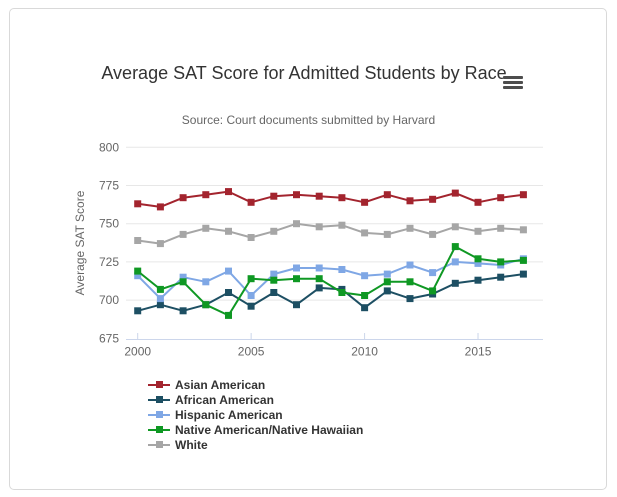 This screenshot has width=617, height=497. Describe the element at coordinates (191, 444) in the screenshot. I see `legend-label: White` at that location.